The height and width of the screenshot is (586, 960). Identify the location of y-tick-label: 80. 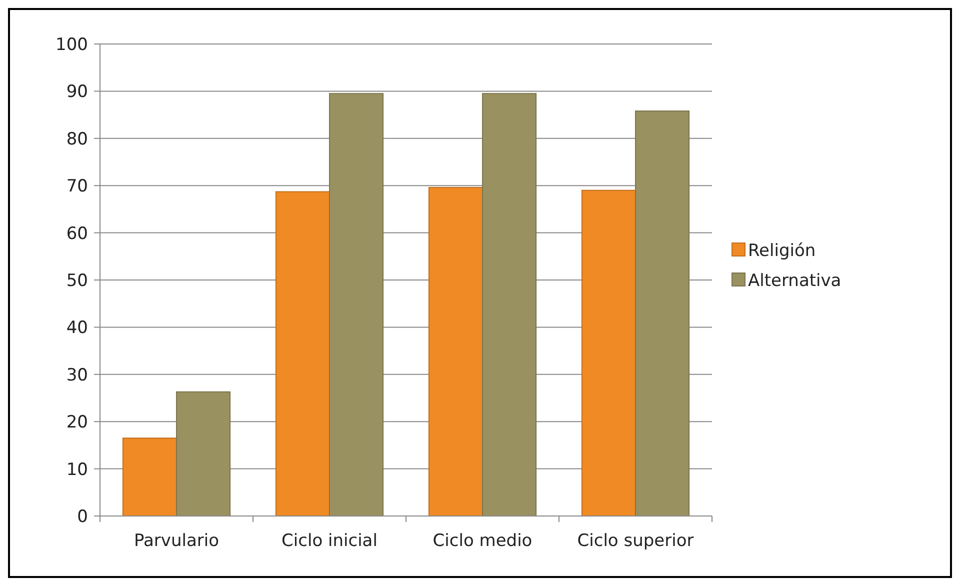
(77, 139).